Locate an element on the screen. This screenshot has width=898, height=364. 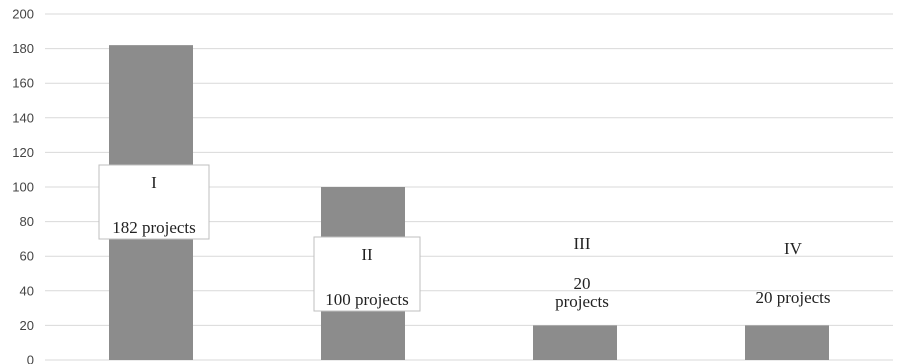
data-label-line: III is located at coordinates (582, 243).